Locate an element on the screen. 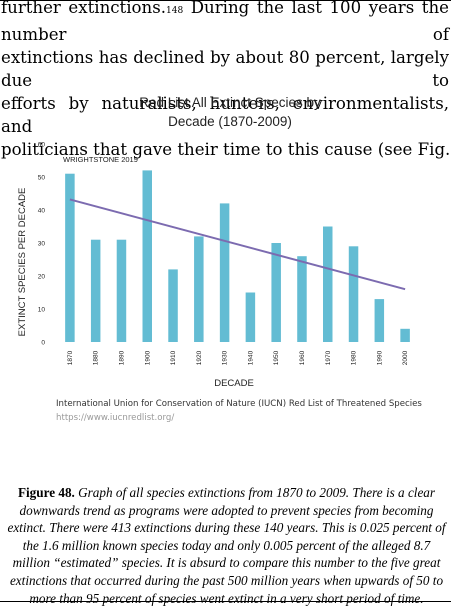 This screenshot has height=607, width=451. y-tick-label: 20 is located at coordinates (42, 277).